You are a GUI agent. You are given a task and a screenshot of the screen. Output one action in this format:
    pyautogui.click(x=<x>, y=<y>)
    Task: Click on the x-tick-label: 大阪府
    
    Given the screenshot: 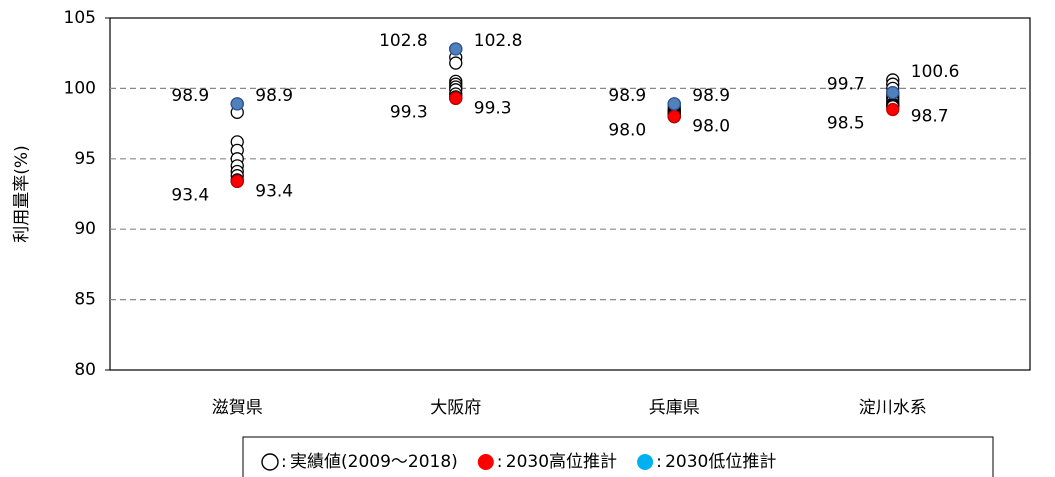 What is the action you would take?
    pyautogui.click(x=455, y=408)
    